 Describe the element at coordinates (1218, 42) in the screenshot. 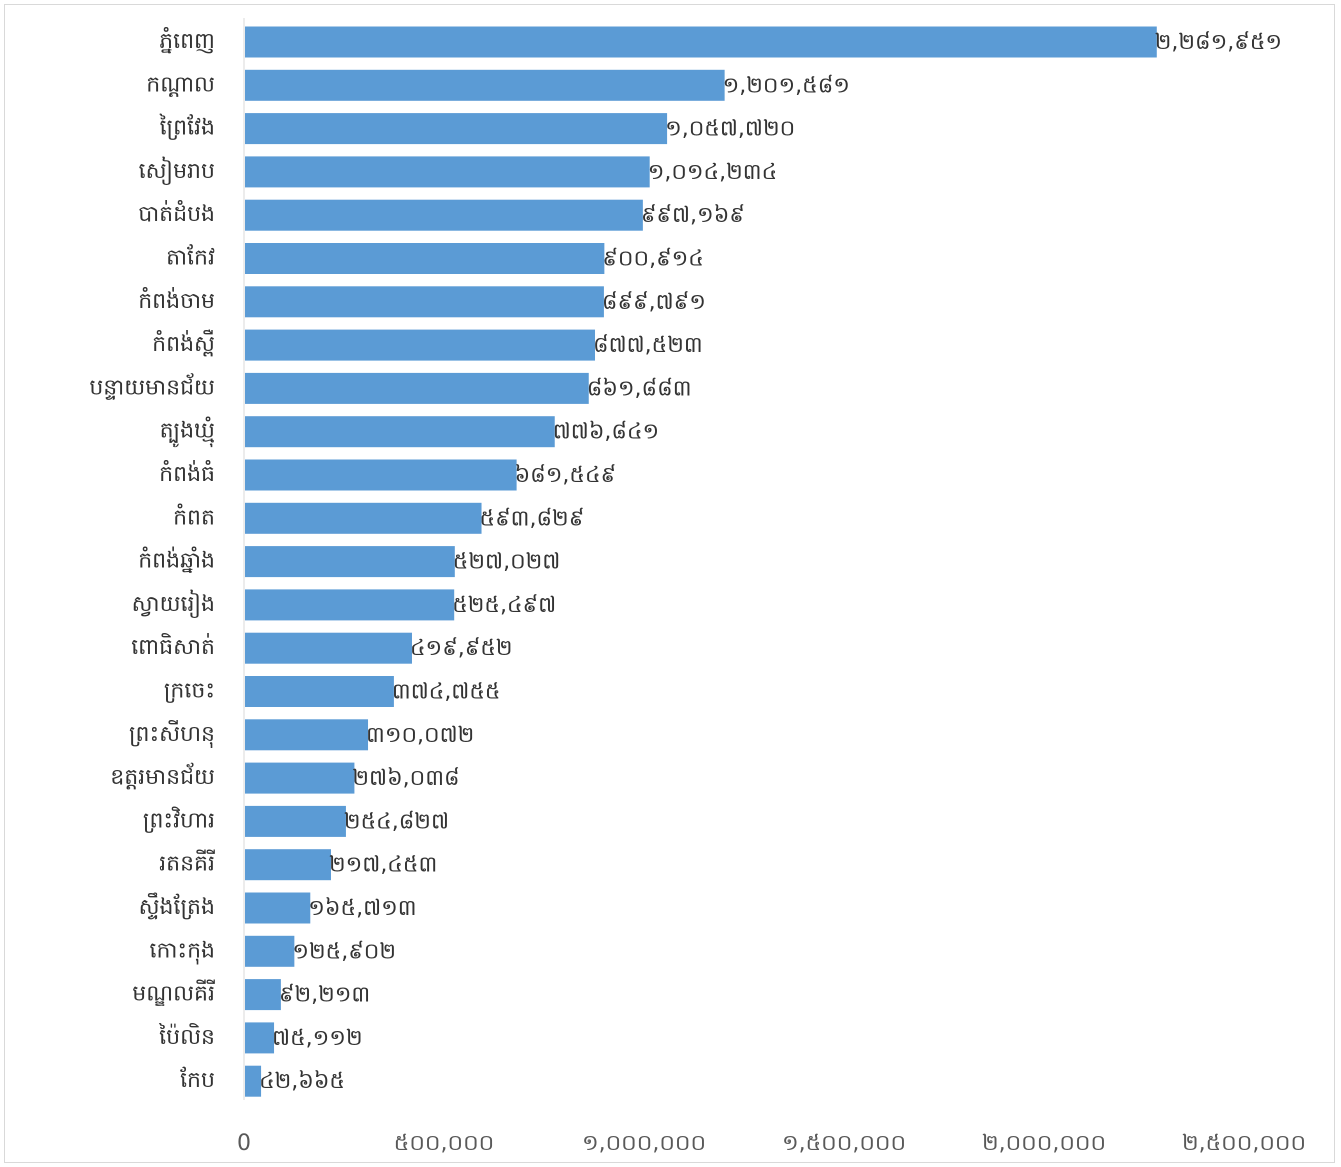

I see `data-label: ២,២៨១,៩៥១` at that location.